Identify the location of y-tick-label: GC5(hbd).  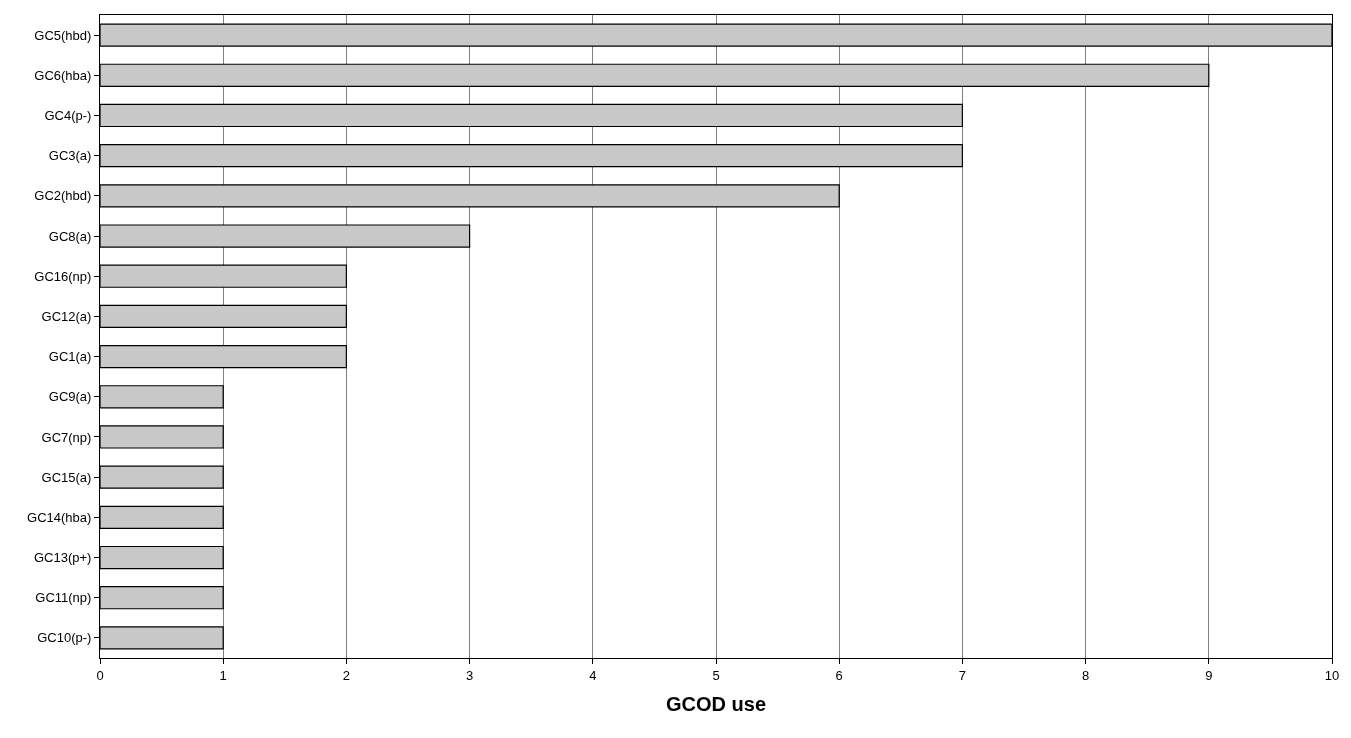
(63, 35).